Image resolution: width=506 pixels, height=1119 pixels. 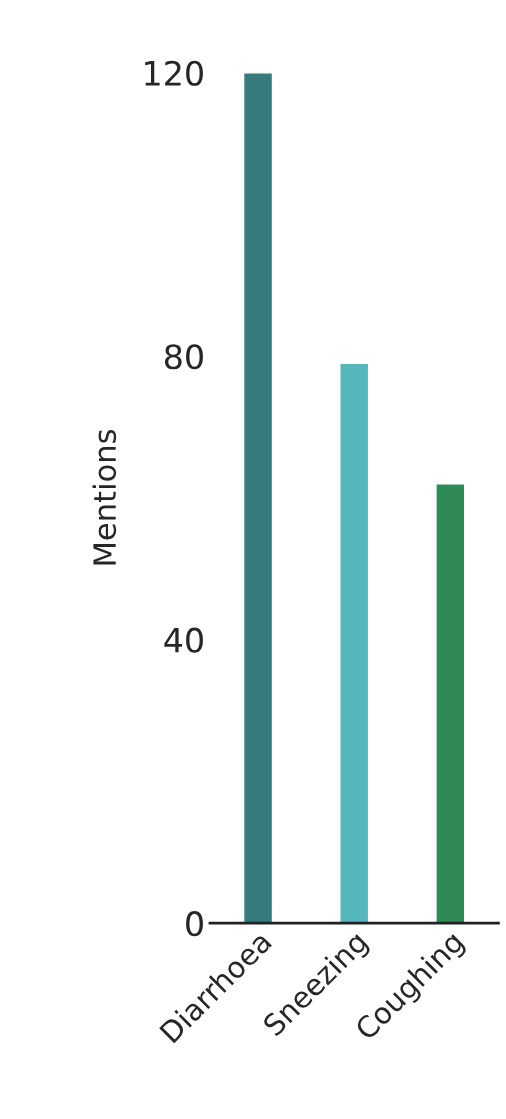 I want to click on y-tick-label: 120, so click(x=174, y=73).